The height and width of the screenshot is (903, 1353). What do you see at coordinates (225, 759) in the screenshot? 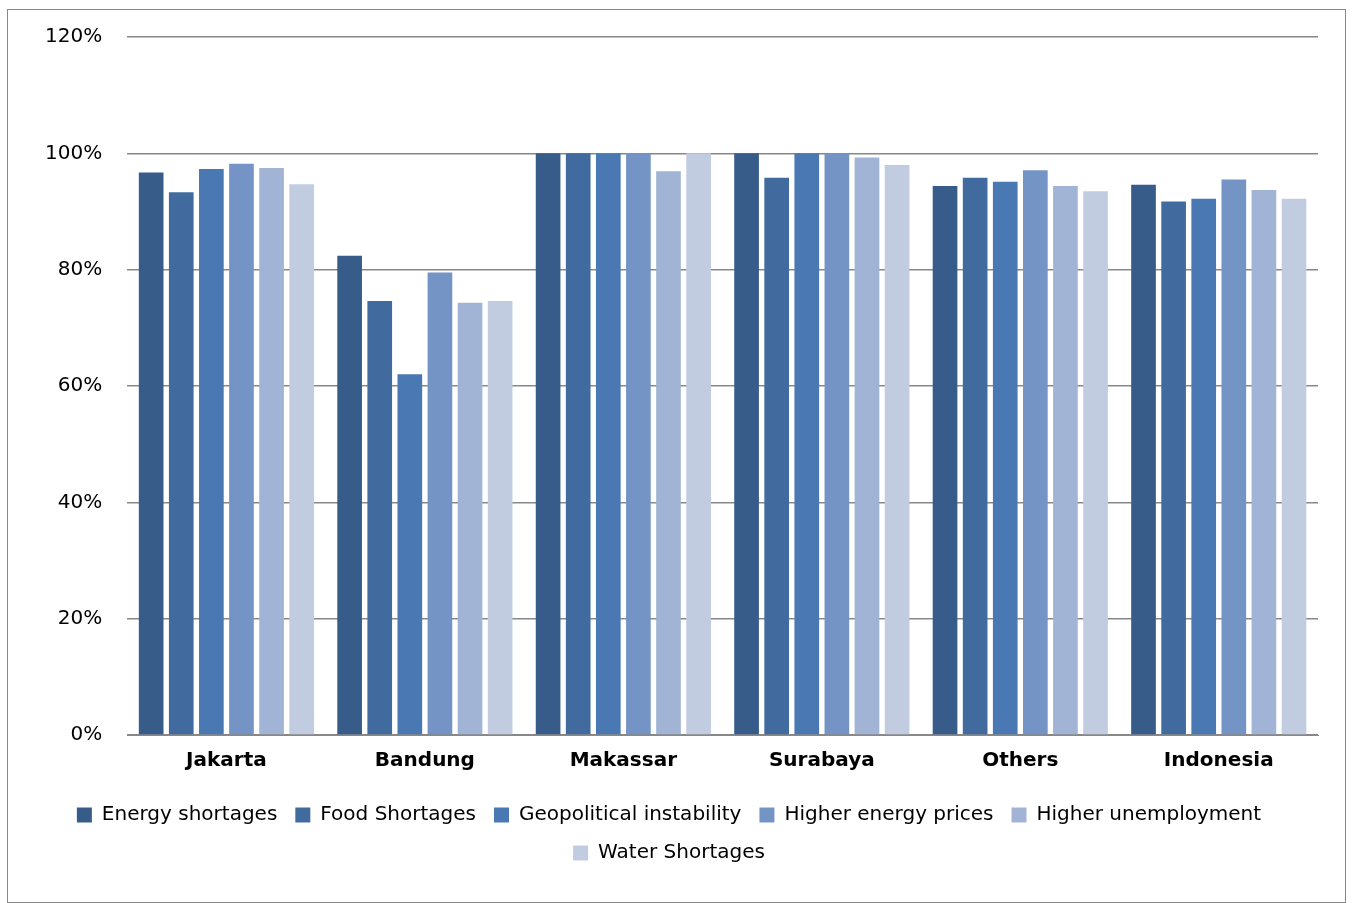
I see `x-tick-label: Jakarta` at bounding box center [225, 759].